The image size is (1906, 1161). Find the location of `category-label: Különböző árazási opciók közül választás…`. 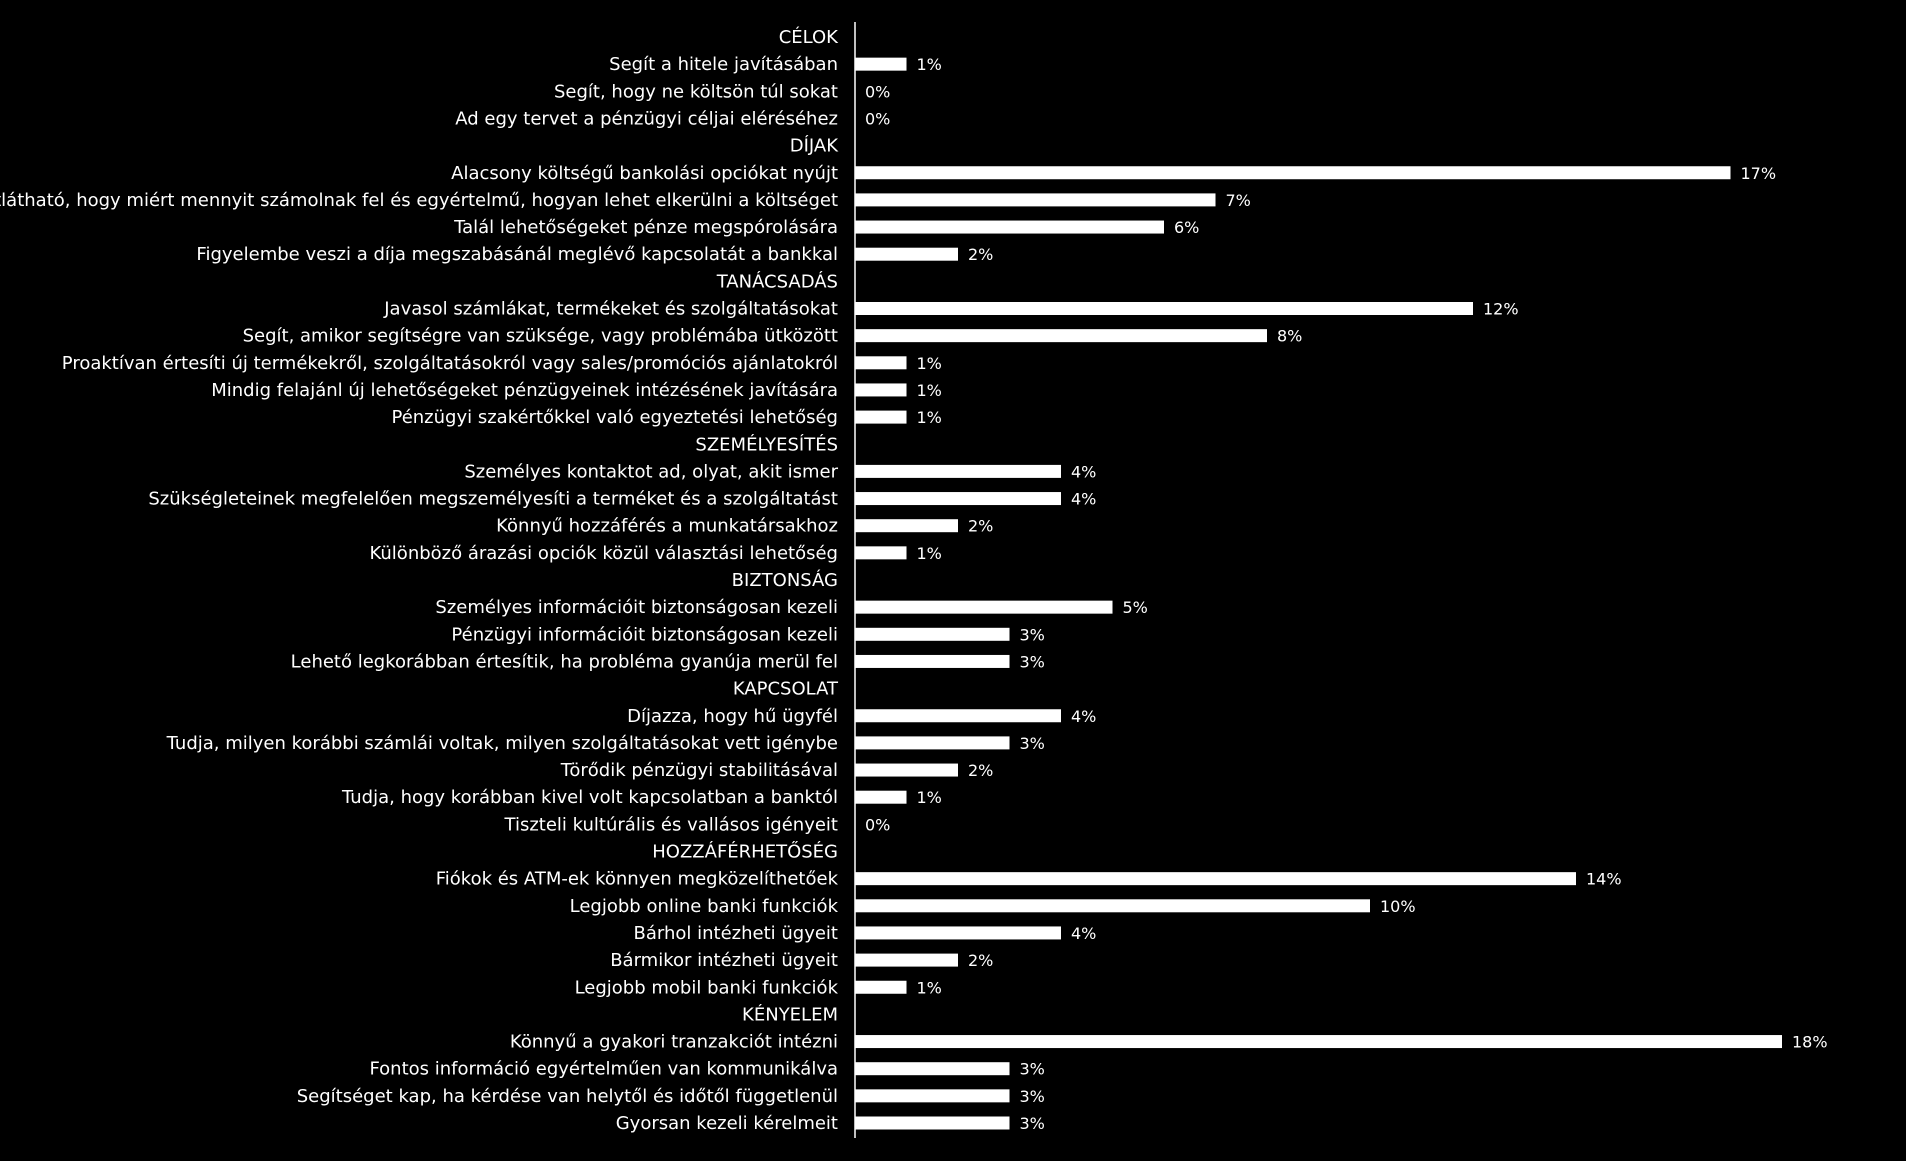

category-label: Különböző árazási opciók közül választás… is located at coordinates (603, 553).